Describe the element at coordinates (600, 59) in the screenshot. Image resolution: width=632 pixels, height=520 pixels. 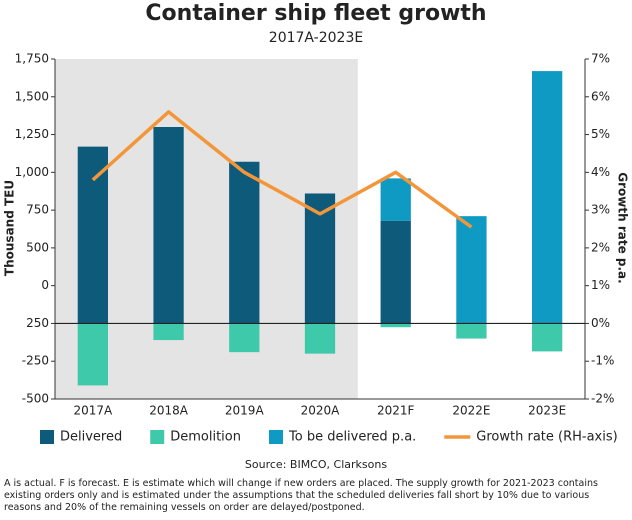
I see `y2-tick-label: 7%` at that location.